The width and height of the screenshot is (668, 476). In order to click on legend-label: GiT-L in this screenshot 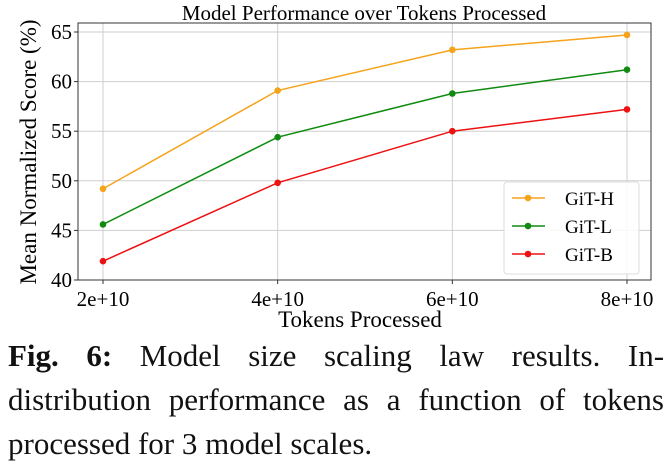, I will do `click(588, 227)`.